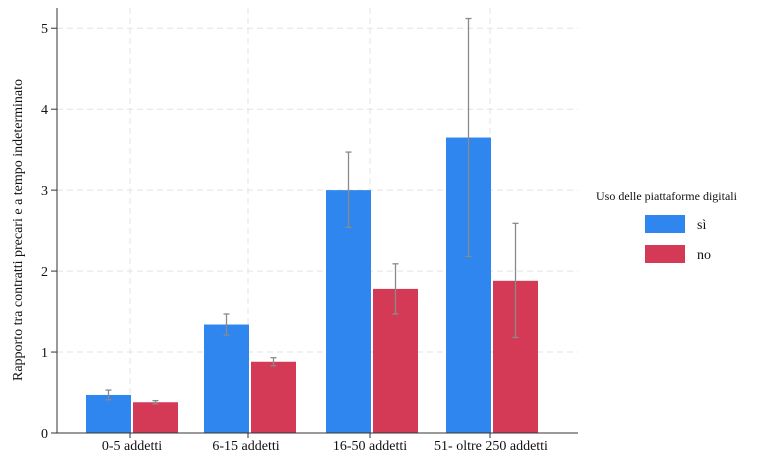 The width and height of the screenshot is (762, 454). What do you see at coordinates (44, 353) in the screenshot?
I see `y-tick-label: 1` at bounding box center [44, 353].